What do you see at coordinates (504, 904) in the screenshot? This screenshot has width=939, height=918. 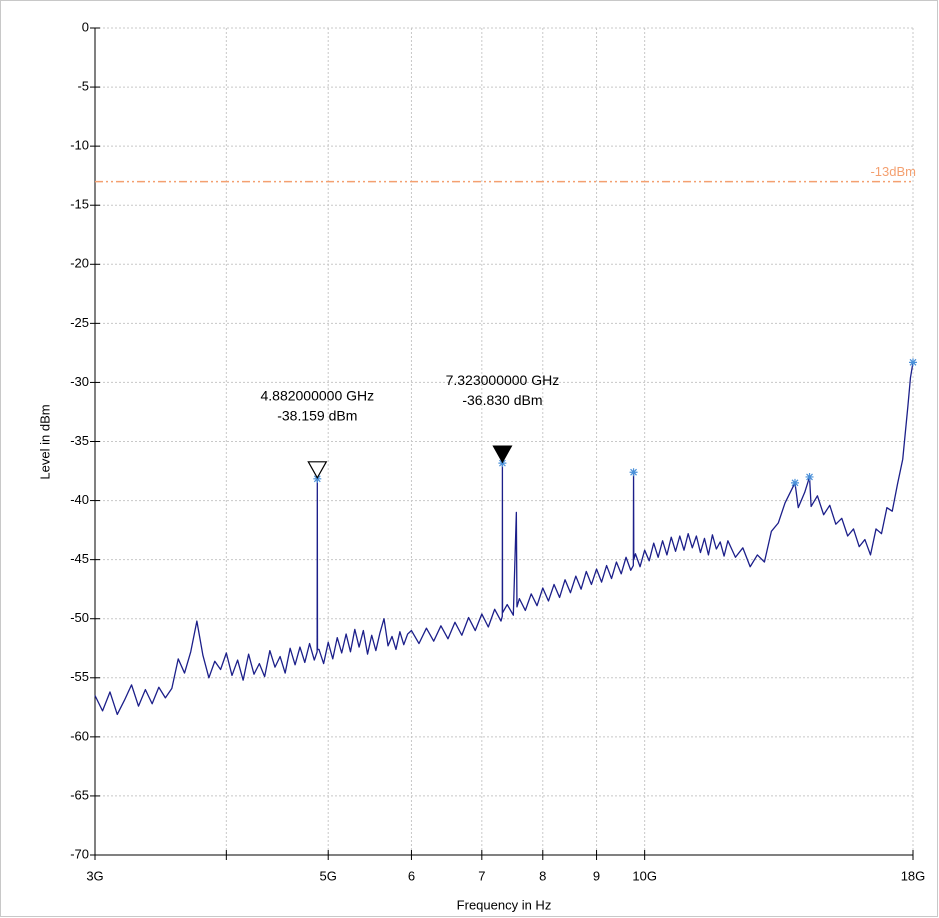 I see `x-axis-title: Frequency in Hz` at bounding box center [504, 904].